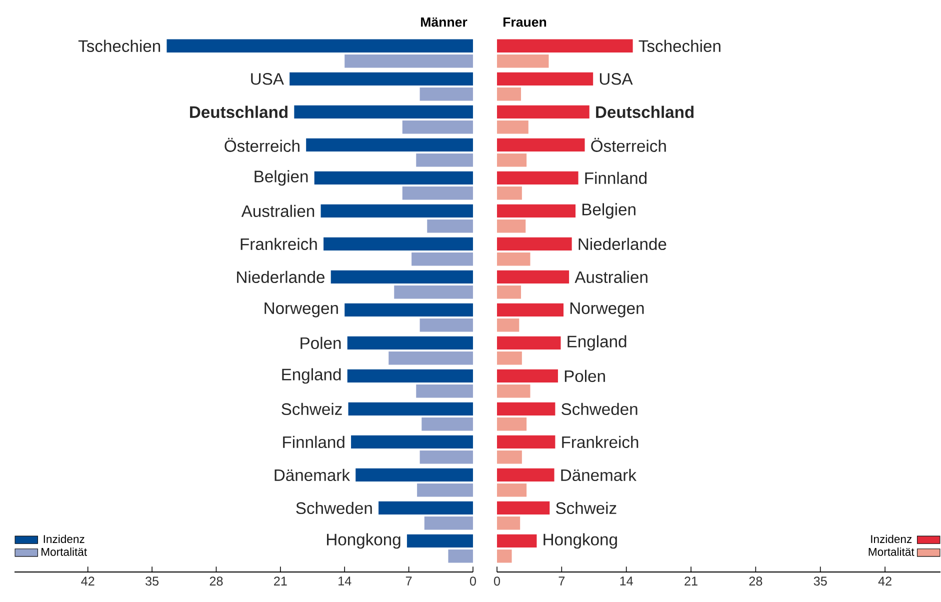 The width and height of the screenshot is (941, 602). What do you see at coordinates (524, 22) in the screenshot?
I see `chart-title: Frauen` at bounding box center [524, 22].